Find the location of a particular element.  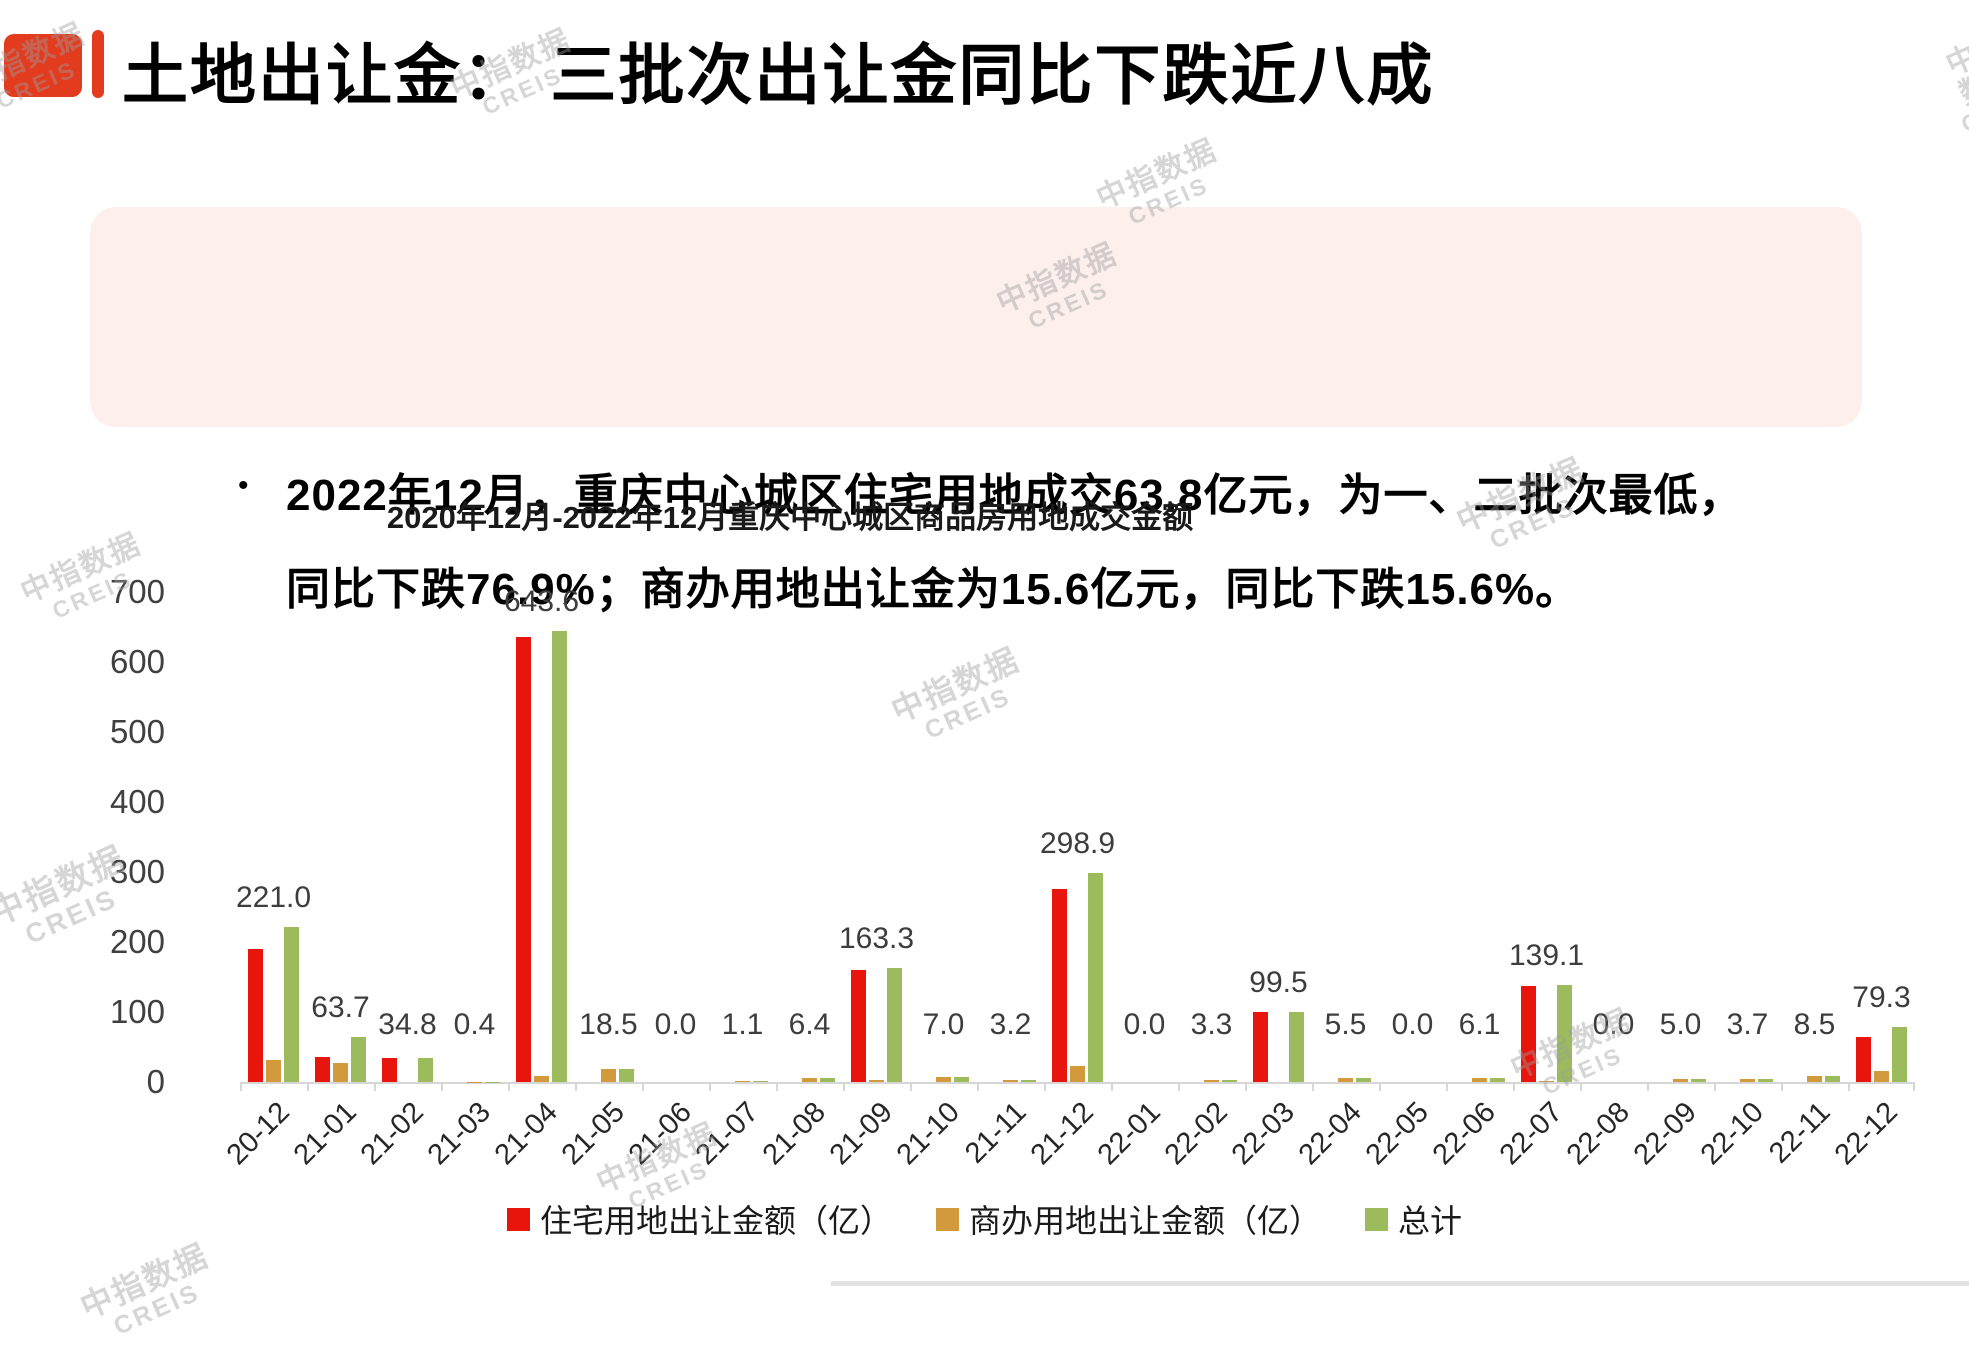

legend-item: 商办用地出让金额（亿） is located at coordinates (1128, 1219).